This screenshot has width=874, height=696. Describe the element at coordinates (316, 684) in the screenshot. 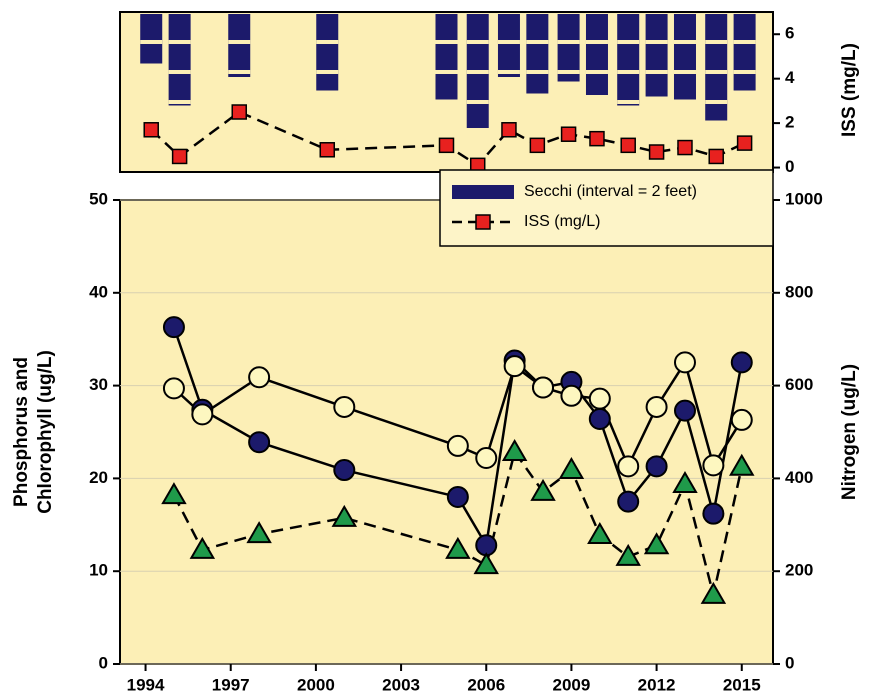

I see `x-tick-label: 2000` at that location.